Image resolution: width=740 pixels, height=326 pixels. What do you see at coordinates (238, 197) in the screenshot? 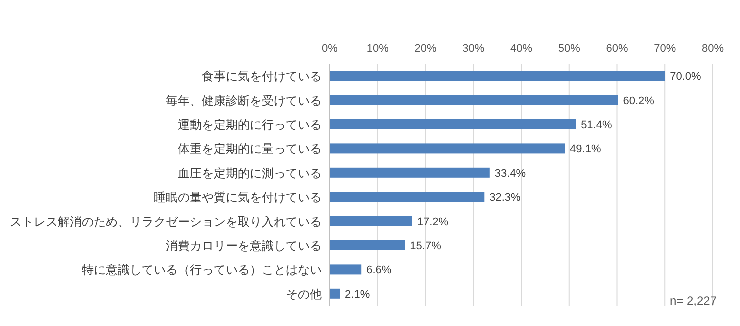
I see `y-tick-label: 睡眠の量や質に気を付けている` at bounding box center [238, 197].